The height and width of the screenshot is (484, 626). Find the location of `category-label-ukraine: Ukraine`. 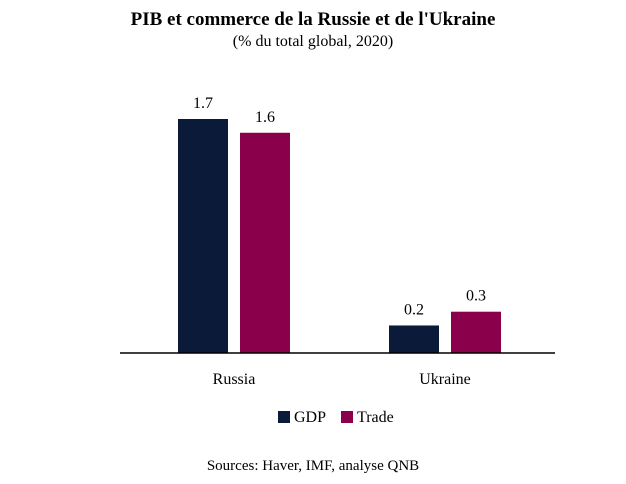

category-label-ukraine: Ukraine is located at coordinates (445, 379).